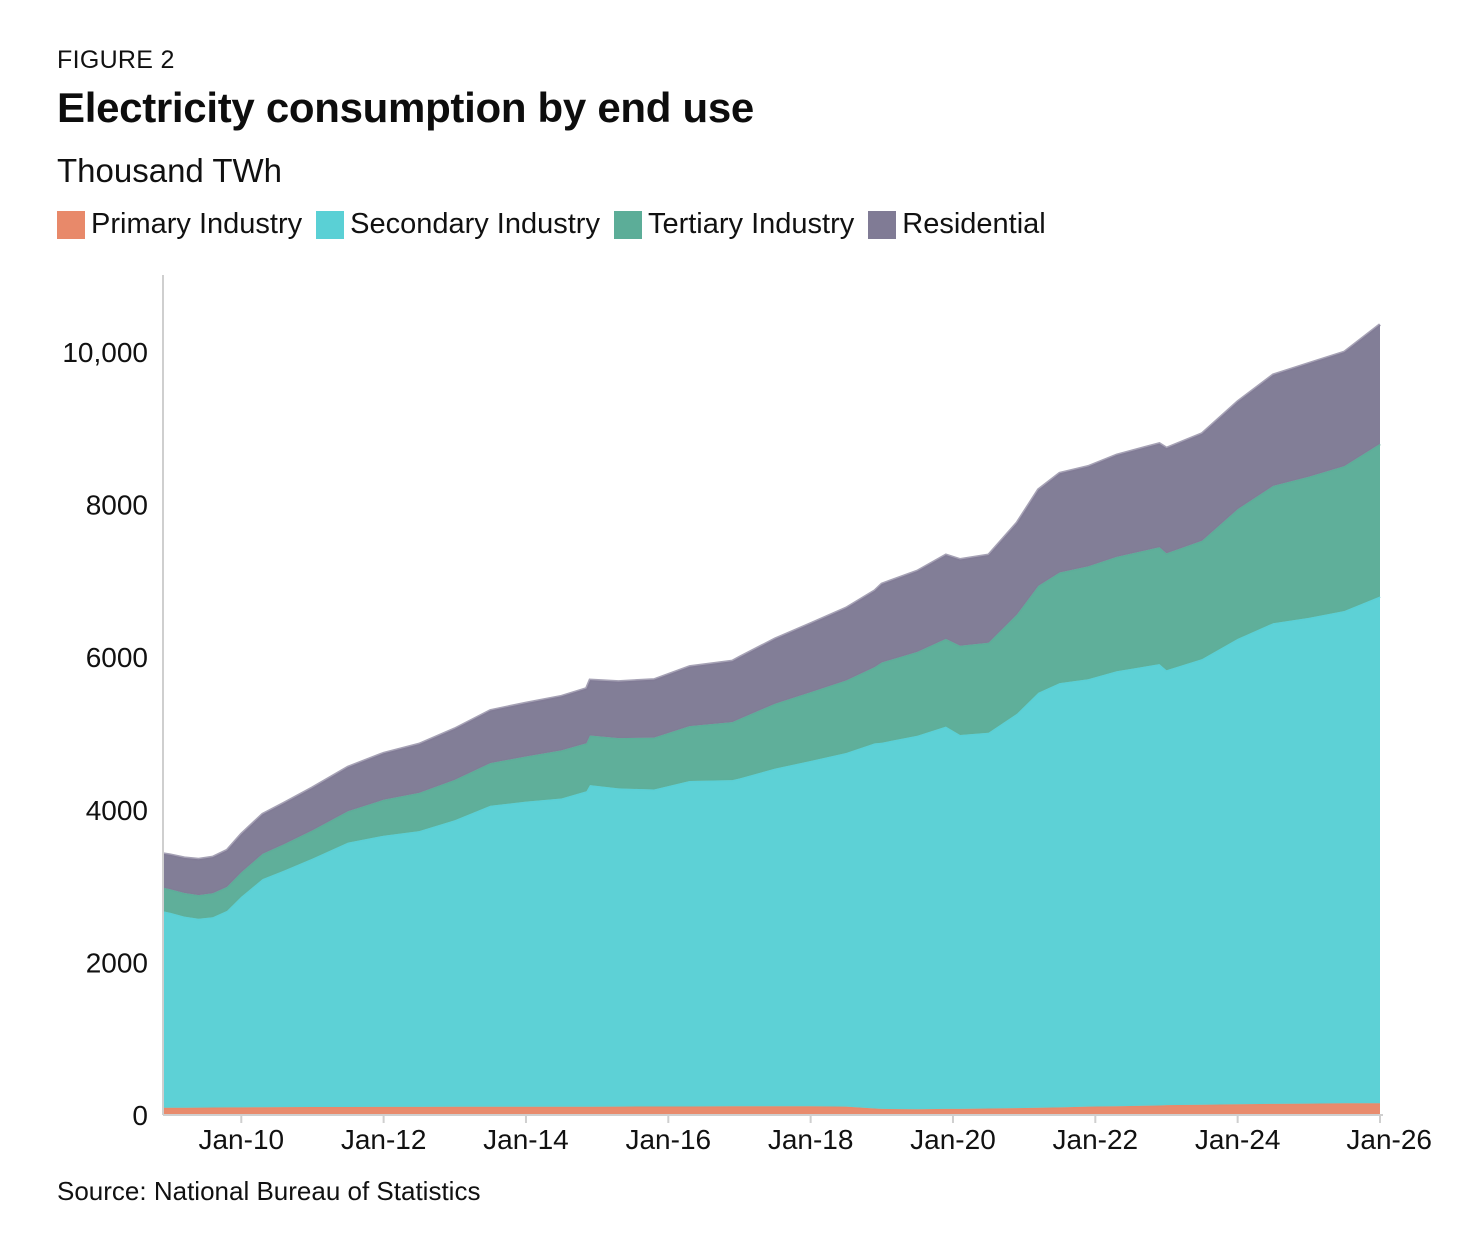 The height and width of the screenshot is (1256, 1470). What do you see at coordinates (475, 224) in the screenshot?
I see `legend-label-secondary-industry: Secondary Industry` at bounding box center [475, 224].